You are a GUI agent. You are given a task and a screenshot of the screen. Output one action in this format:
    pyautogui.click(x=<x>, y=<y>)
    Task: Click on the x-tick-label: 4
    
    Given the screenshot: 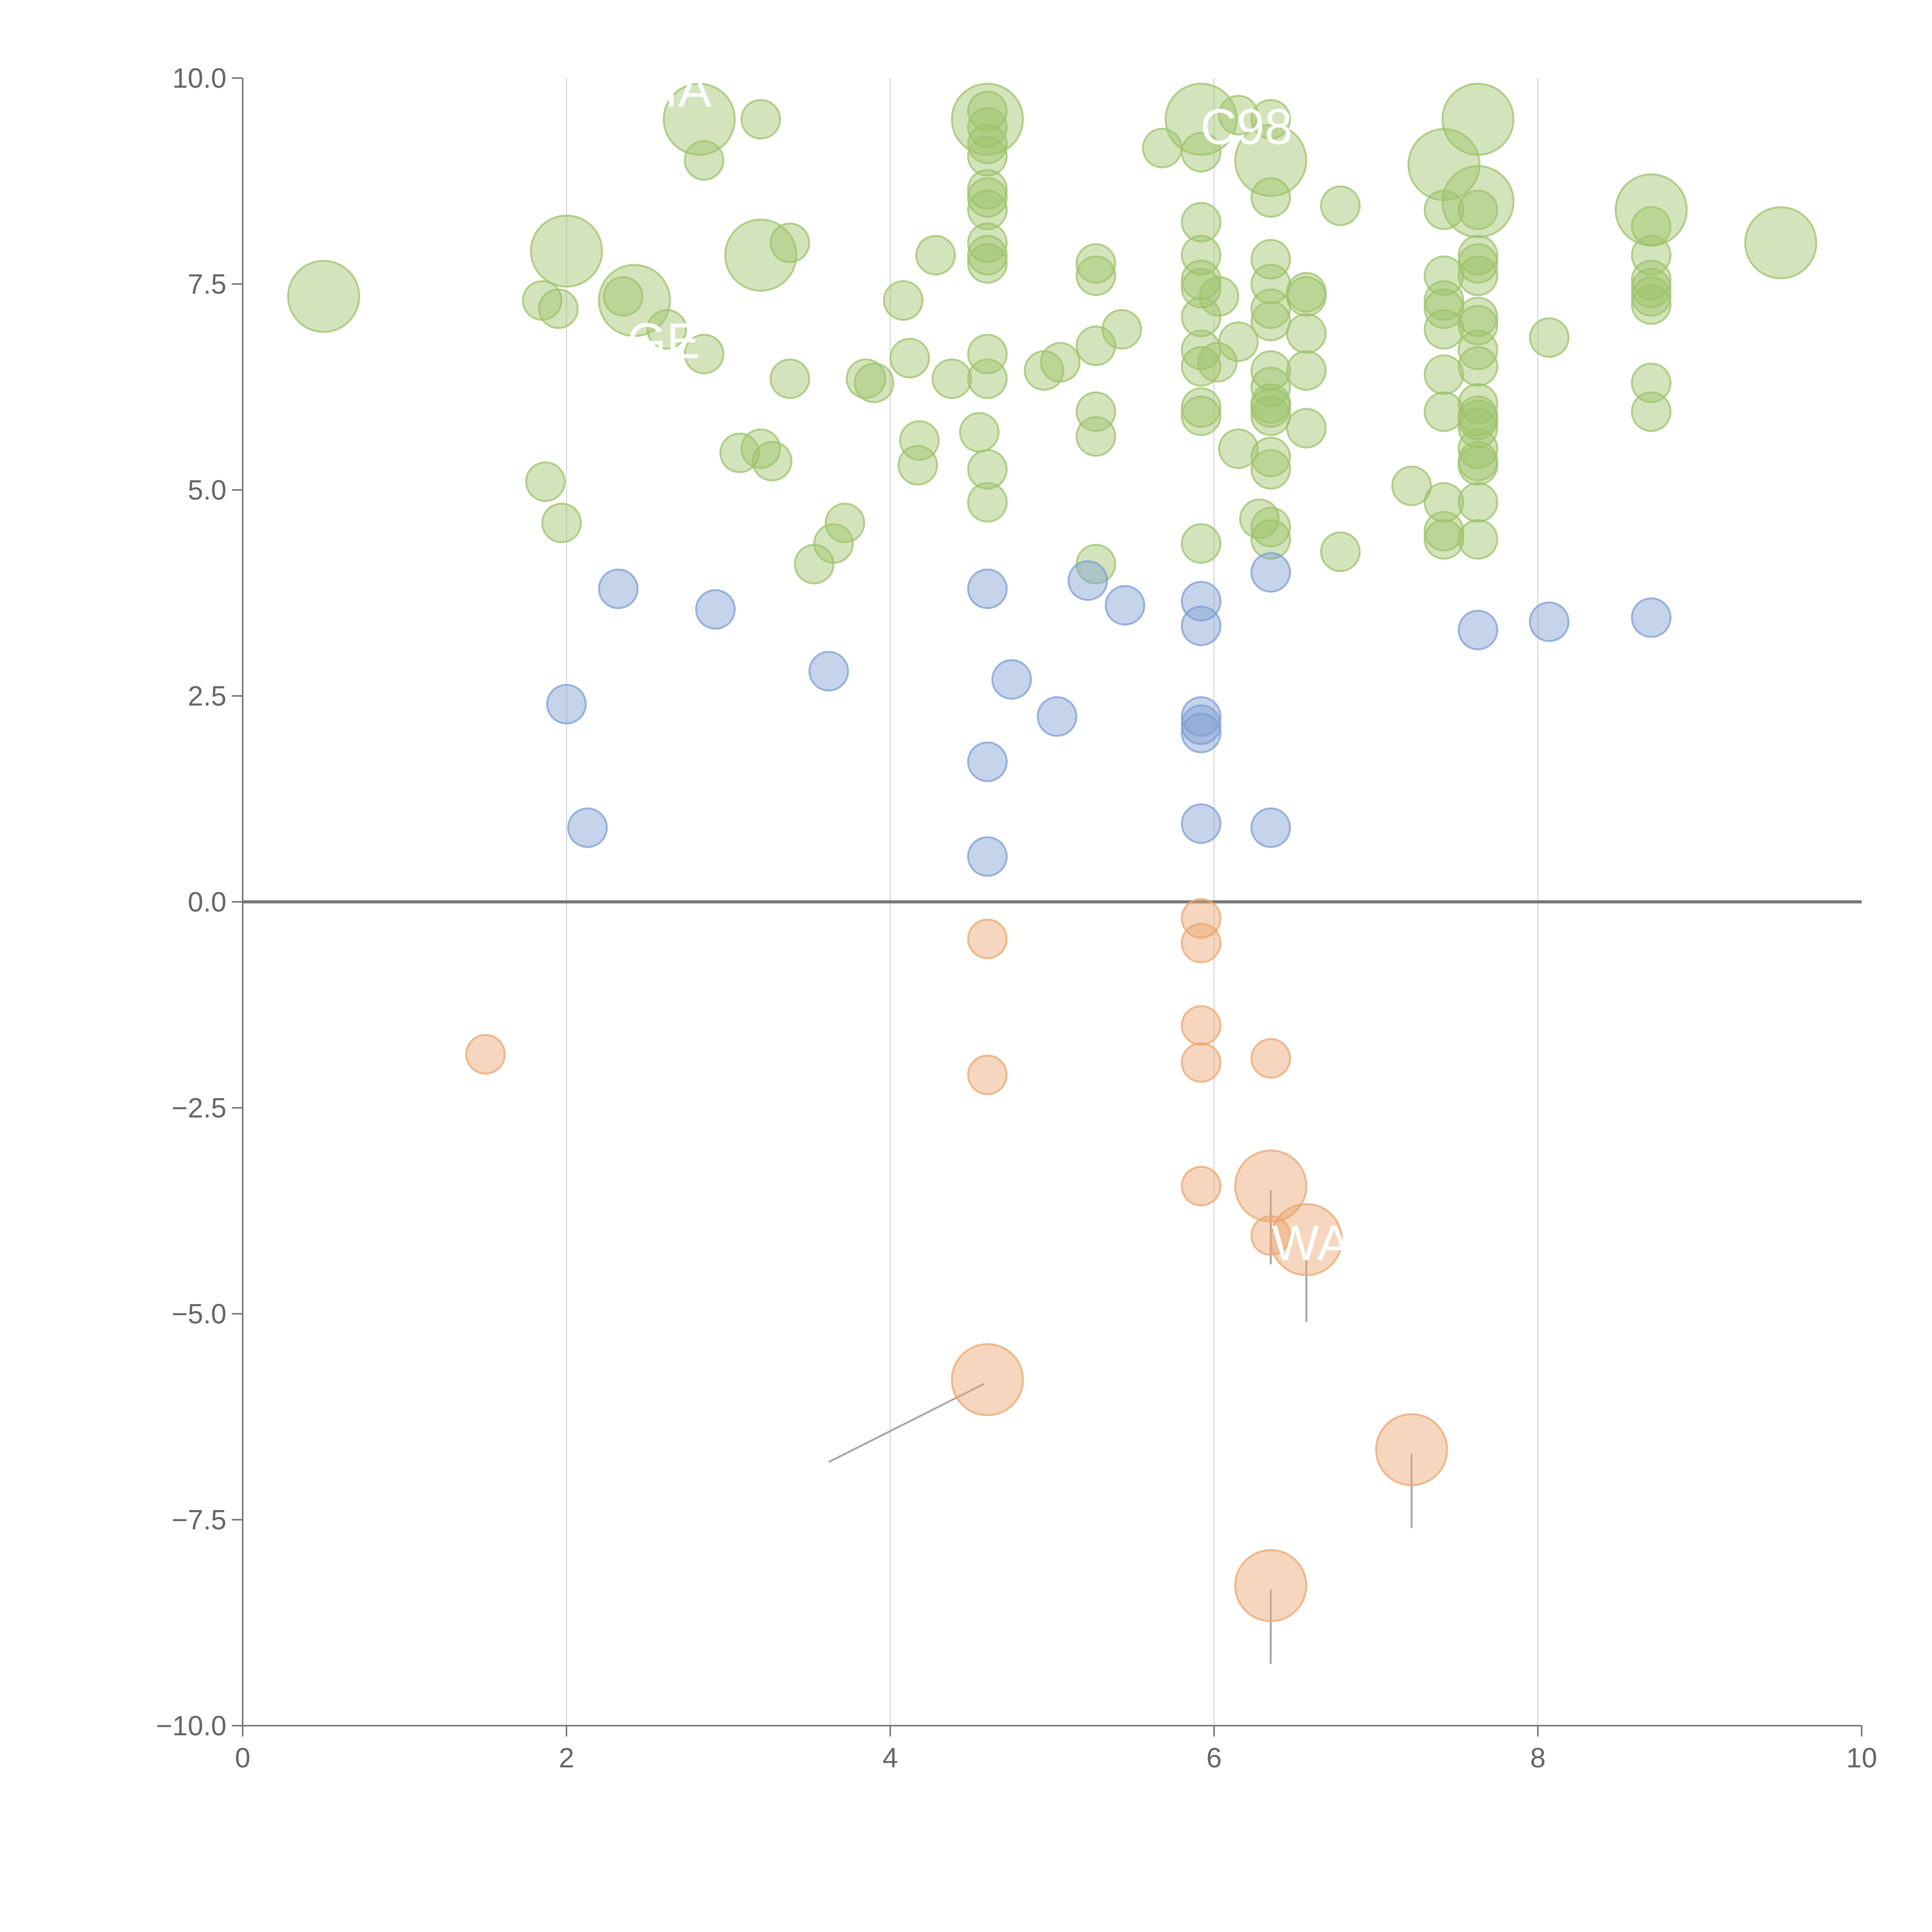 What is the action you would take?
    pyautogui.click(x=891, y=1758)
    